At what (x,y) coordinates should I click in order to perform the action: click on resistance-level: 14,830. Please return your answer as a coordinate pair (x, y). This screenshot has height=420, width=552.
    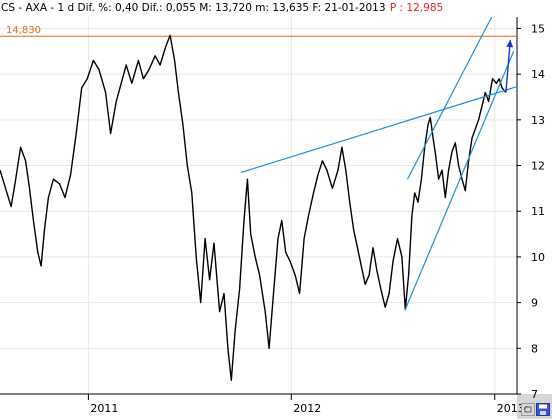
    Looking at the image, I should click on (258, 31).